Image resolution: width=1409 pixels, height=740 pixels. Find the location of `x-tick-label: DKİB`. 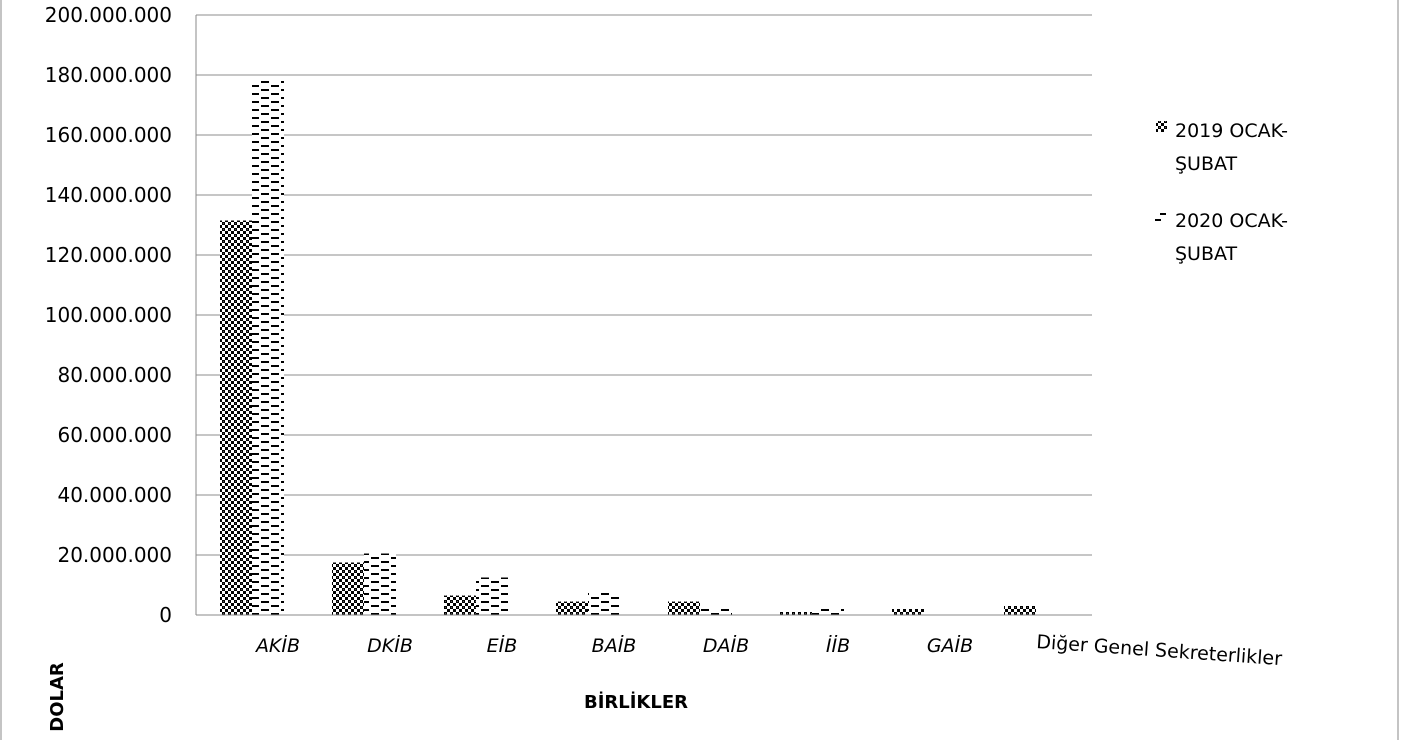

x-tick-label: DKİB is located at coordinates (390, 645).